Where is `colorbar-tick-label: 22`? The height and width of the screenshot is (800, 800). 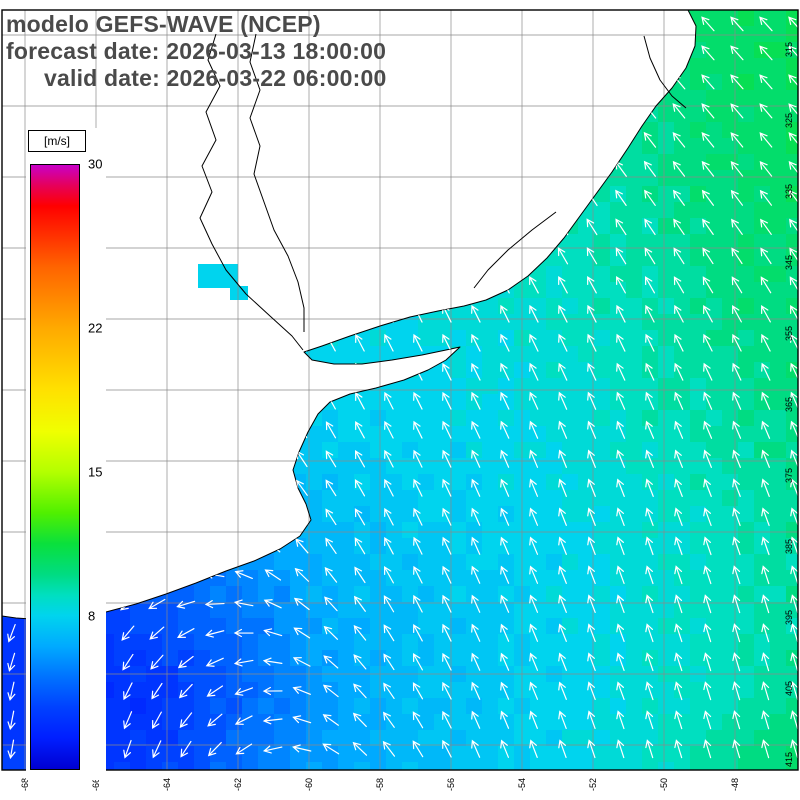 colorbar-tick-label: 22 is located at coordinates (95, 328).